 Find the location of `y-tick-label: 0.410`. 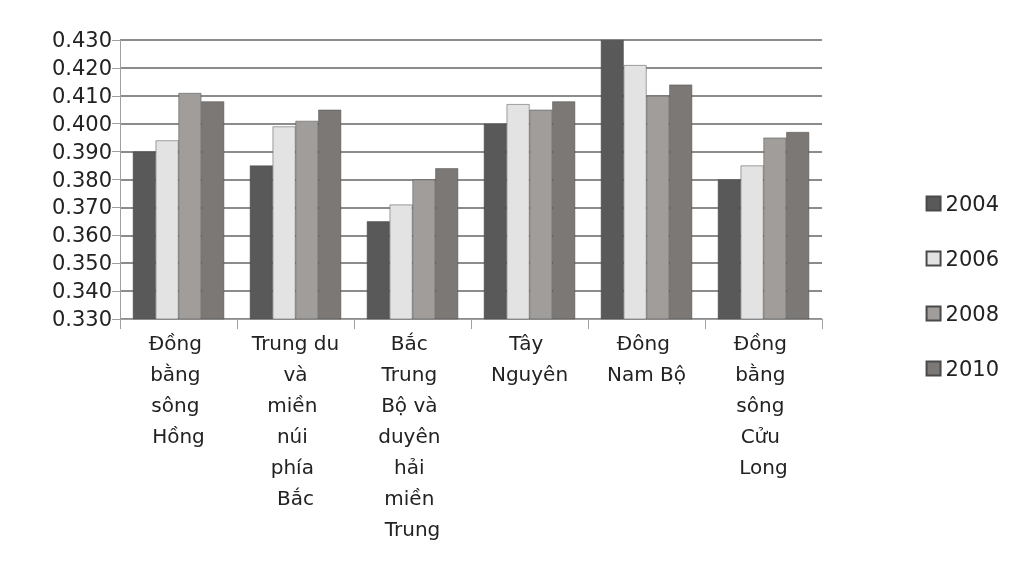

y-tick-label: 0.410 is located at coordinates (81, 95).